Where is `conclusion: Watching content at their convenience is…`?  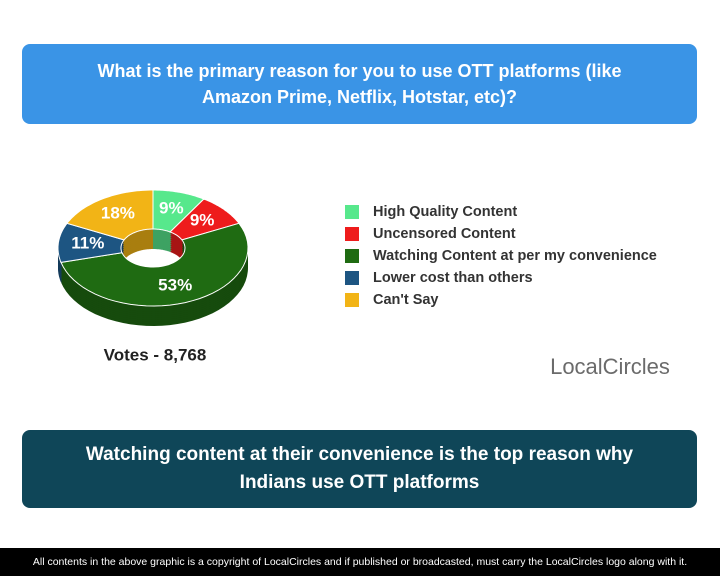
conclusion: Watching content at their convenience is… is located at coordinates (359, 468).